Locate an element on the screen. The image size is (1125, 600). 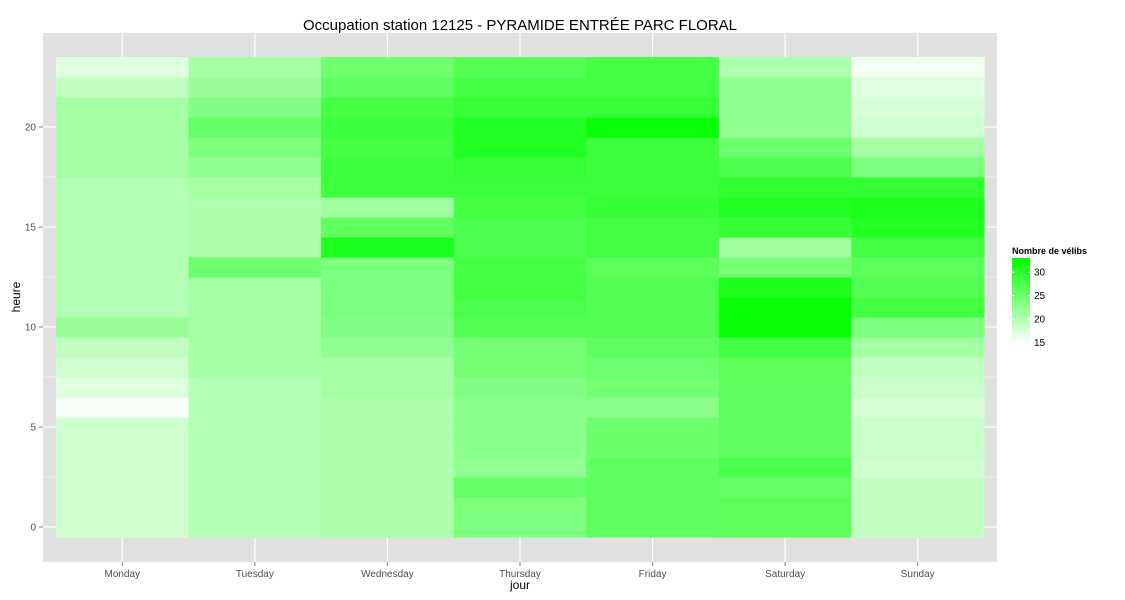
legend-ticks: 15 20 25 30 is located at coordinates (1029, 308).